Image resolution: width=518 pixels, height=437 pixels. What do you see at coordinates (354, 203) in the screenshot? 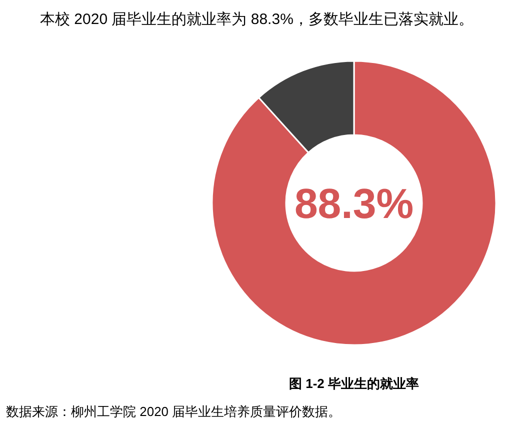
I see `data-label: 88.3%` at bounding box center [354, 203].